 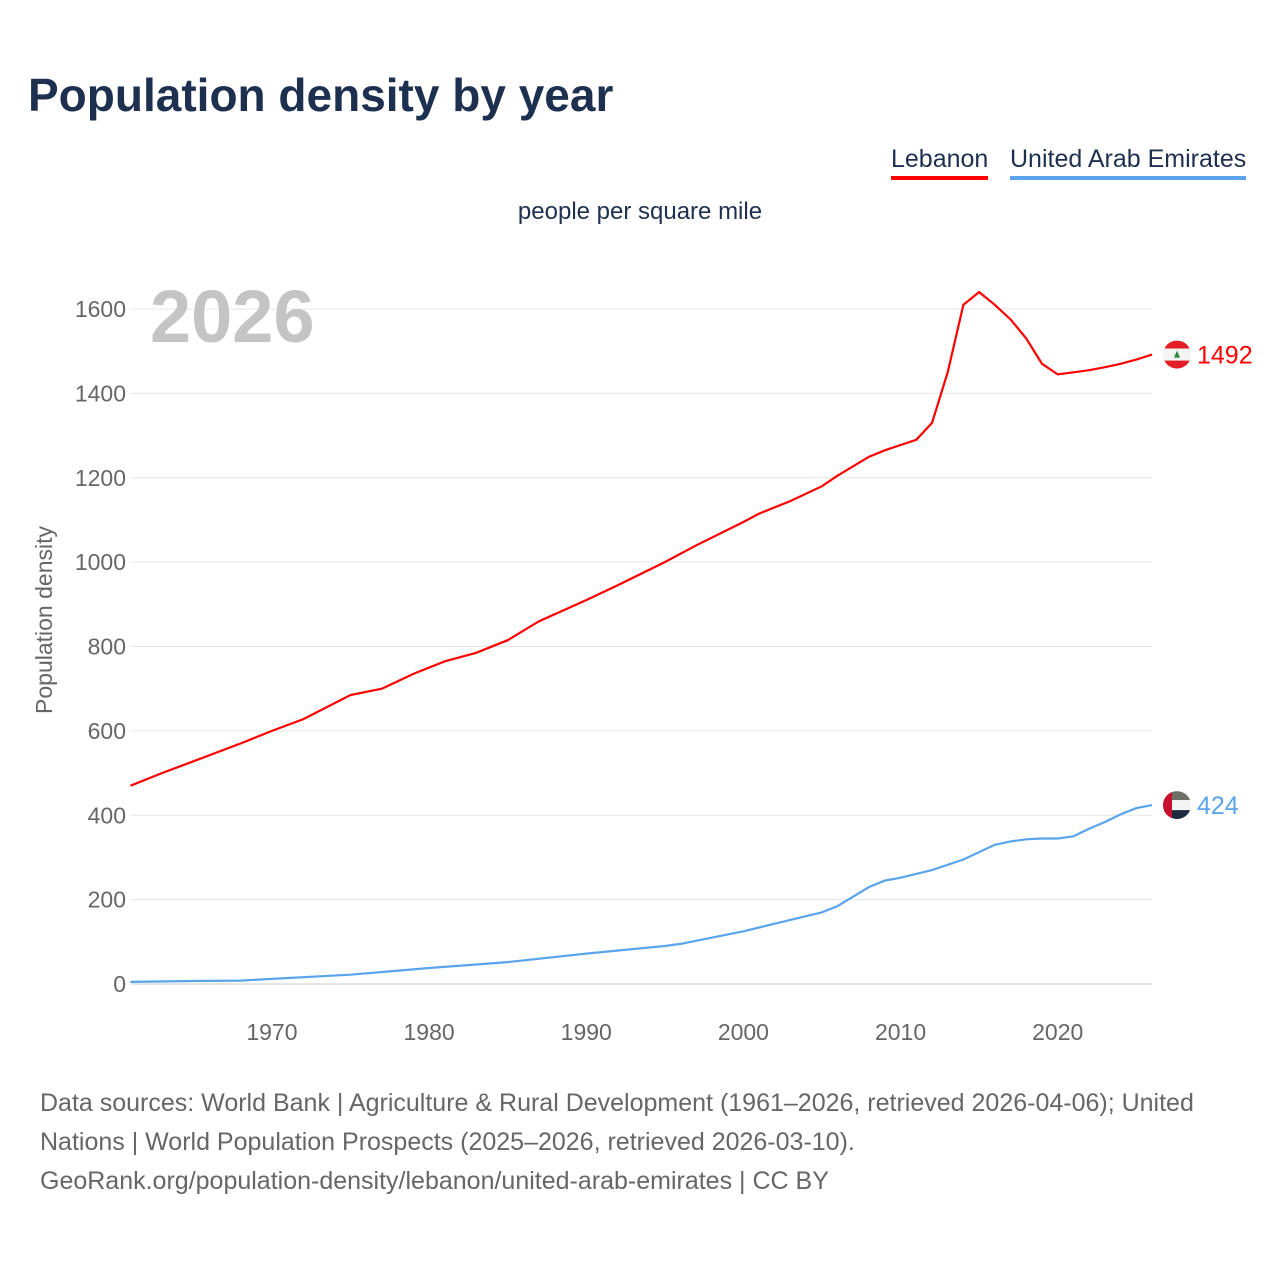 What do you see at coordinates (321, 95) in the screenshot?
I see `chart-title: Population density by year` at bounding box center [321, 95].